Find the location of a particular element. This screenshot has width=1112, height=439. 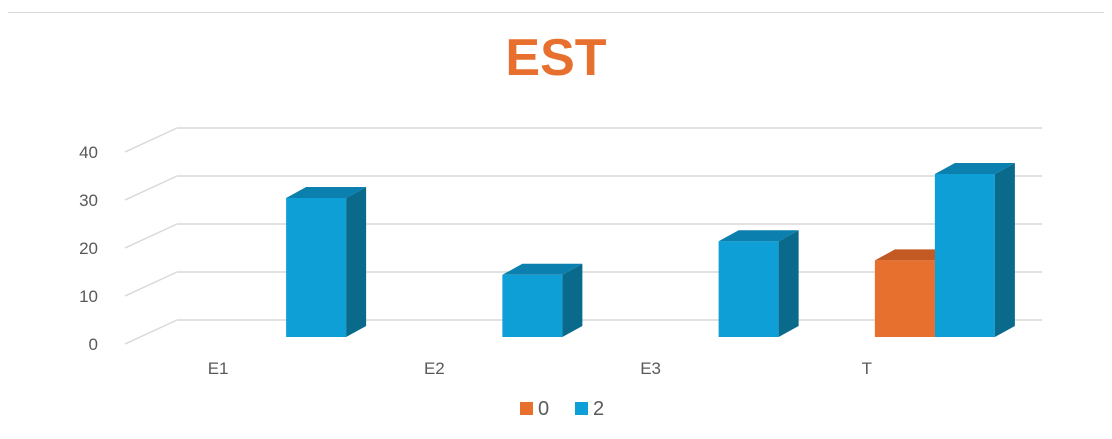

y-tick-label: 30 is located at coordinates (88, 200).